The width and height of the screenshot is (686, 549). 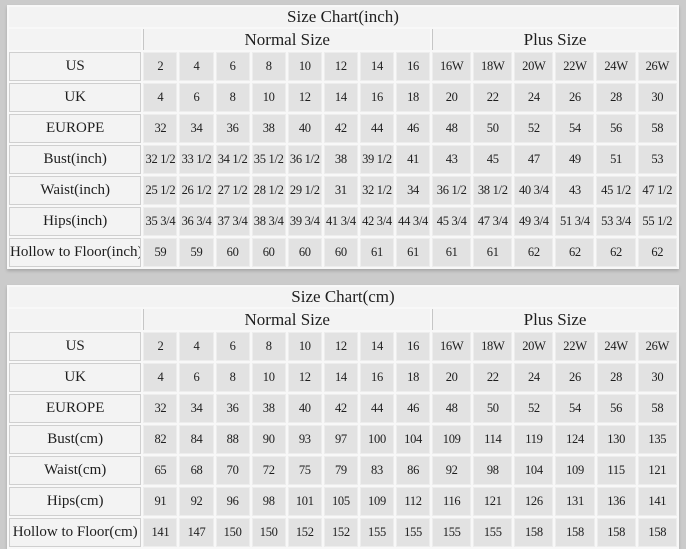 I want to click on size-value-cell: 43, so click(x=575, y=190).